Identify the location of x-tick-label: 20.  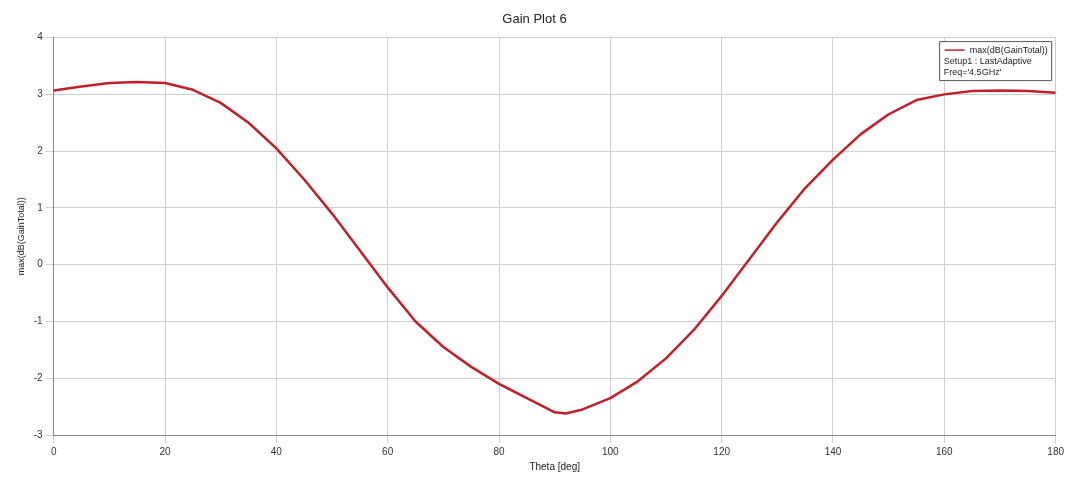
(165, 451).